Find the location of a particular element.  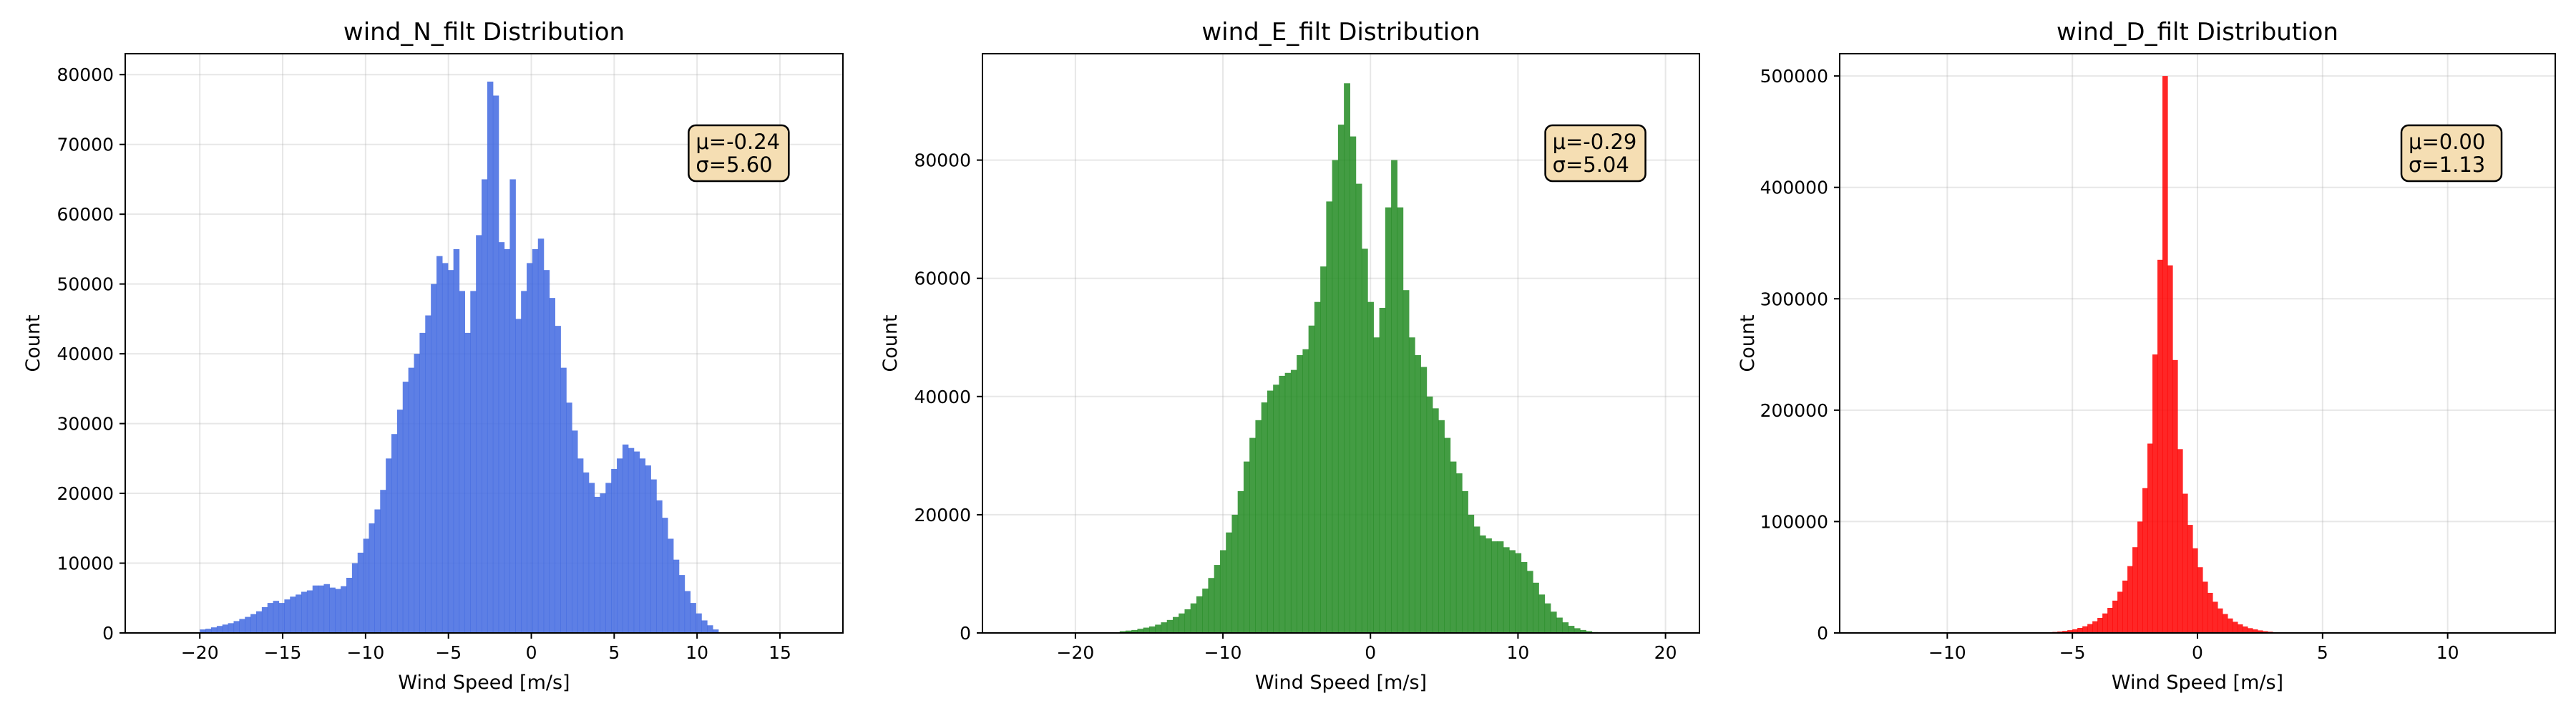

y-tick-label: 20000 is located at coordinates (85, 493).